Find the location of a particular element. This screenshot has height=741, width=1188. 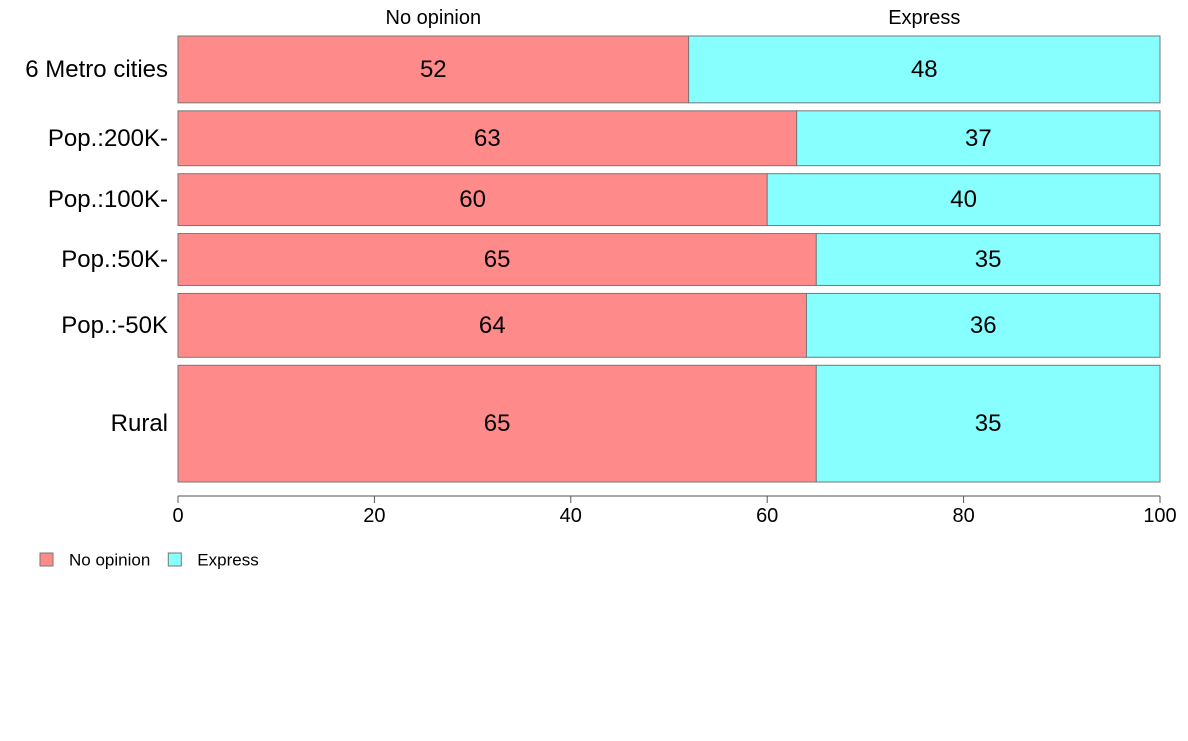

x-tick-label-80: 80 is located at coordinates (963, 516).